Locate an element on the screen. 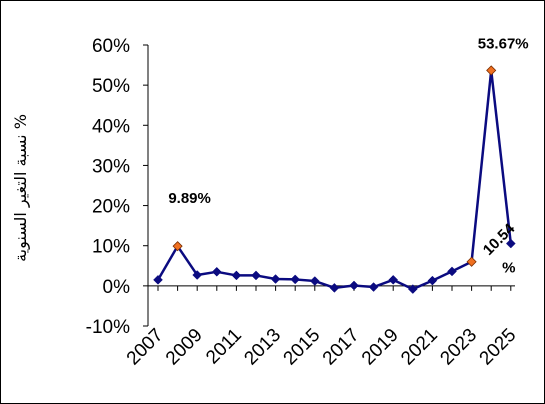 This screenshot has width=545, height=404. data-label: 10.54 is located at coordinates (499, 239).